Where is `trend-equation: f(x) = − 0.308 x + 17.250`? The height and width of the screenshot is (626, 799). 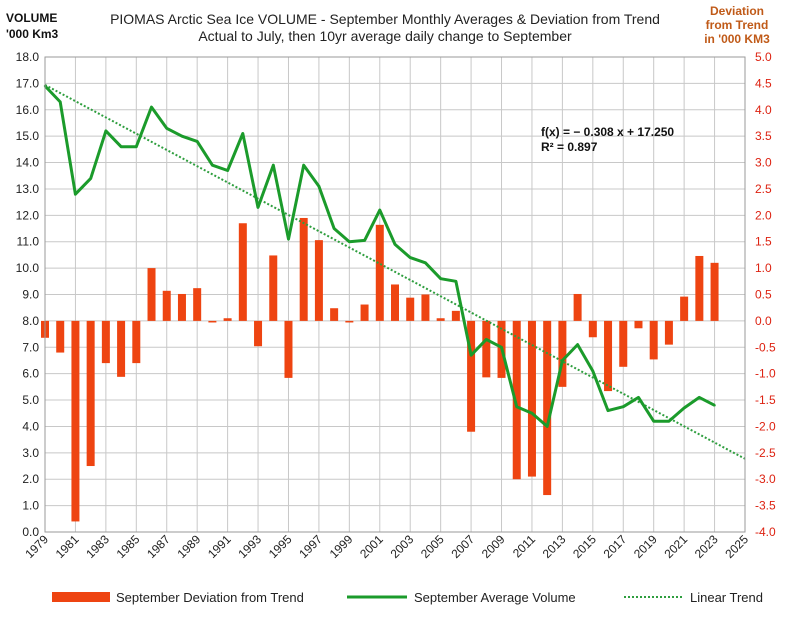
trend-equation: f(x) = − 0.308 x + 17.250 is located at coordinates (607, 132).